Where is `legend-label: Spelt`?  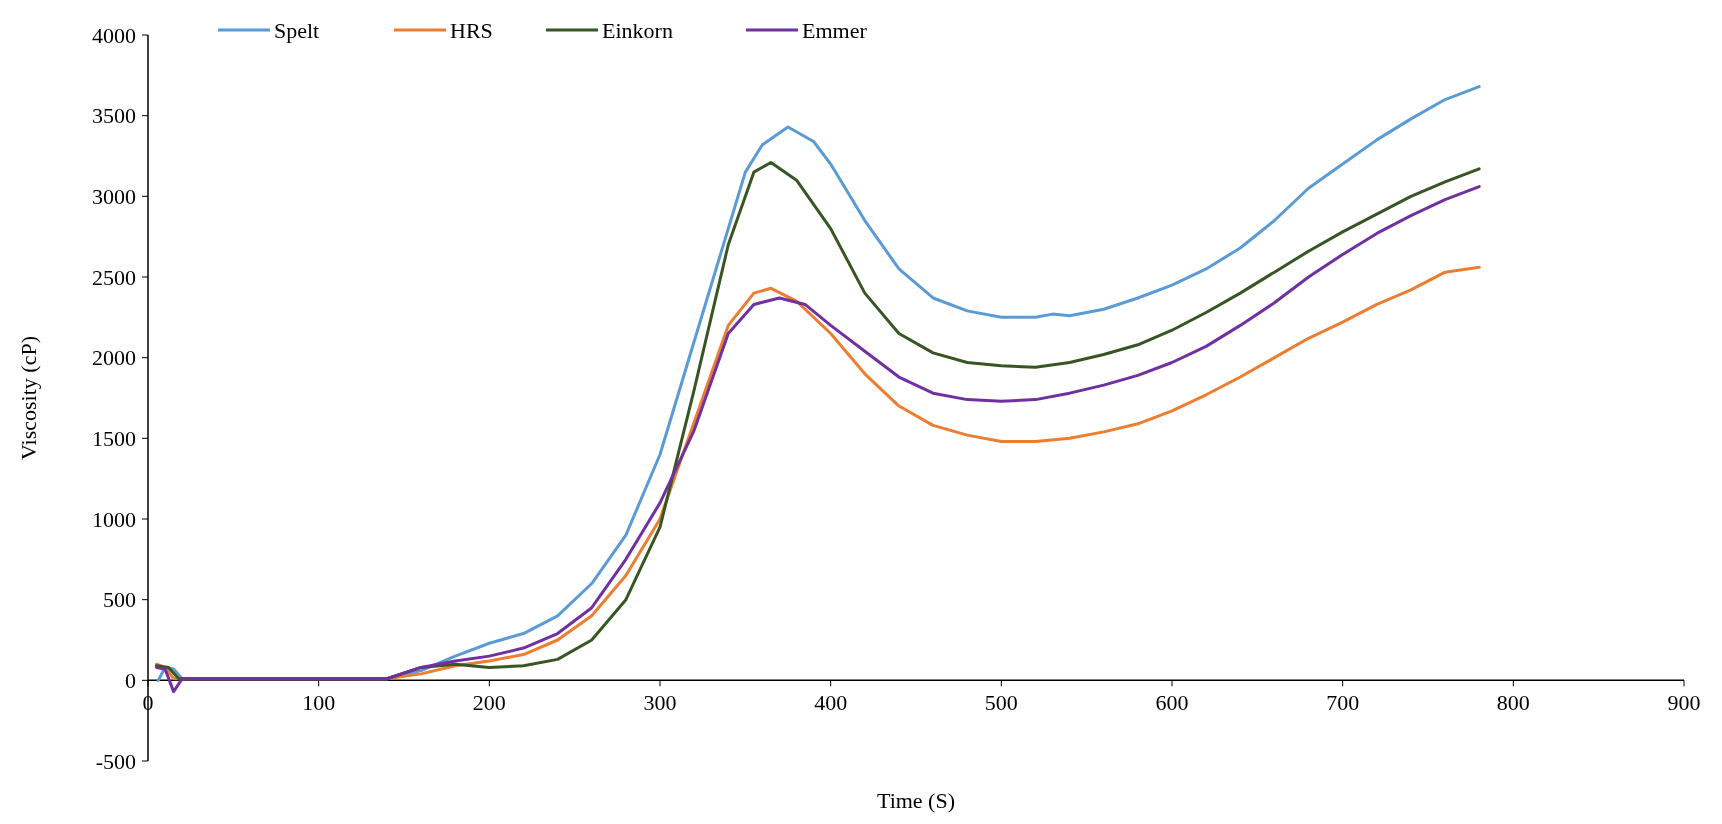 legend-label: Spelt is located at coordinates (297, 30).